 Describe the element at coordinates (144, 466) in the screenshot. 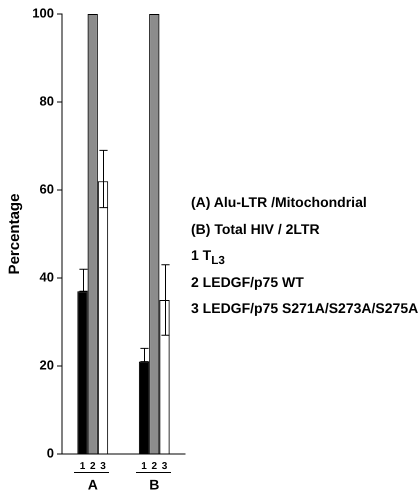

I see `text: 1` at that location.